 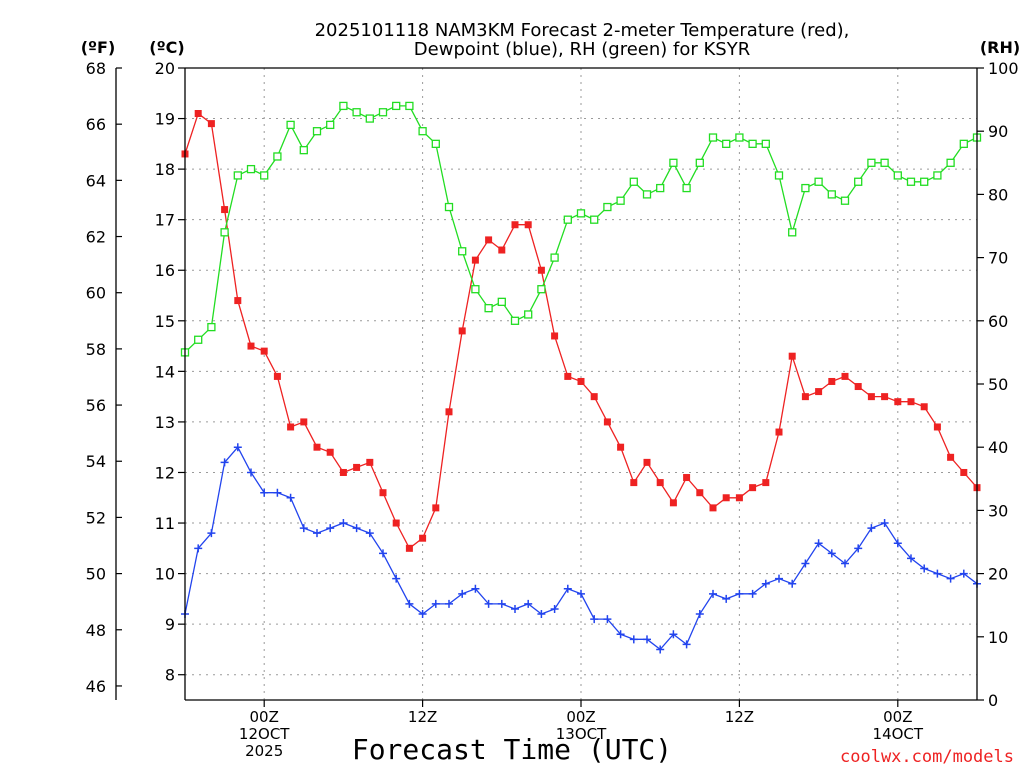 I want to click on x-tick-label: 12OCT, so click(x=264, y=734).